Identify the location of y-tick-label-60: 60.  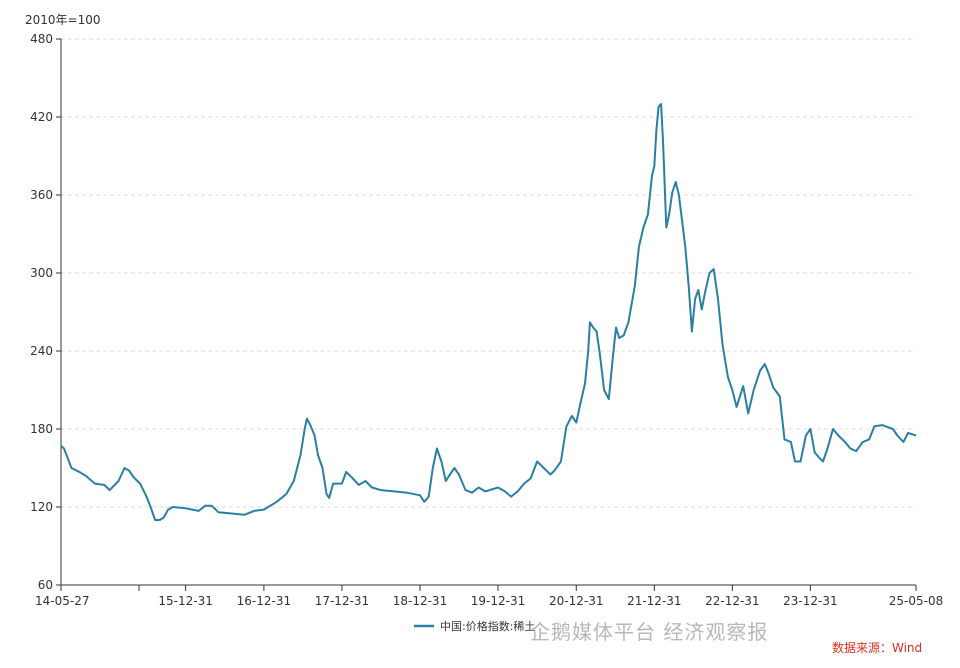
(45, 585).